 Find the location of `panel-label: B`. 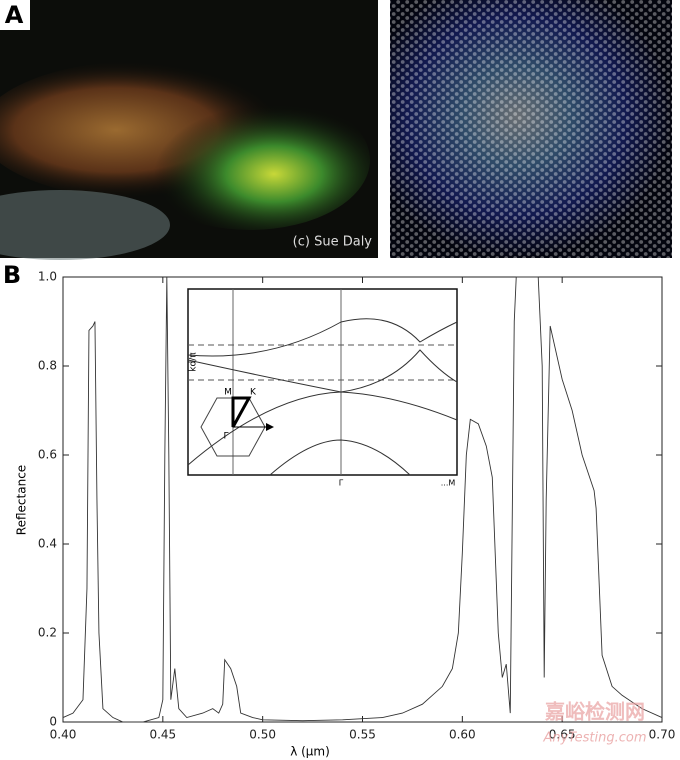

panel-label: B is located at coordinates (12, 275).